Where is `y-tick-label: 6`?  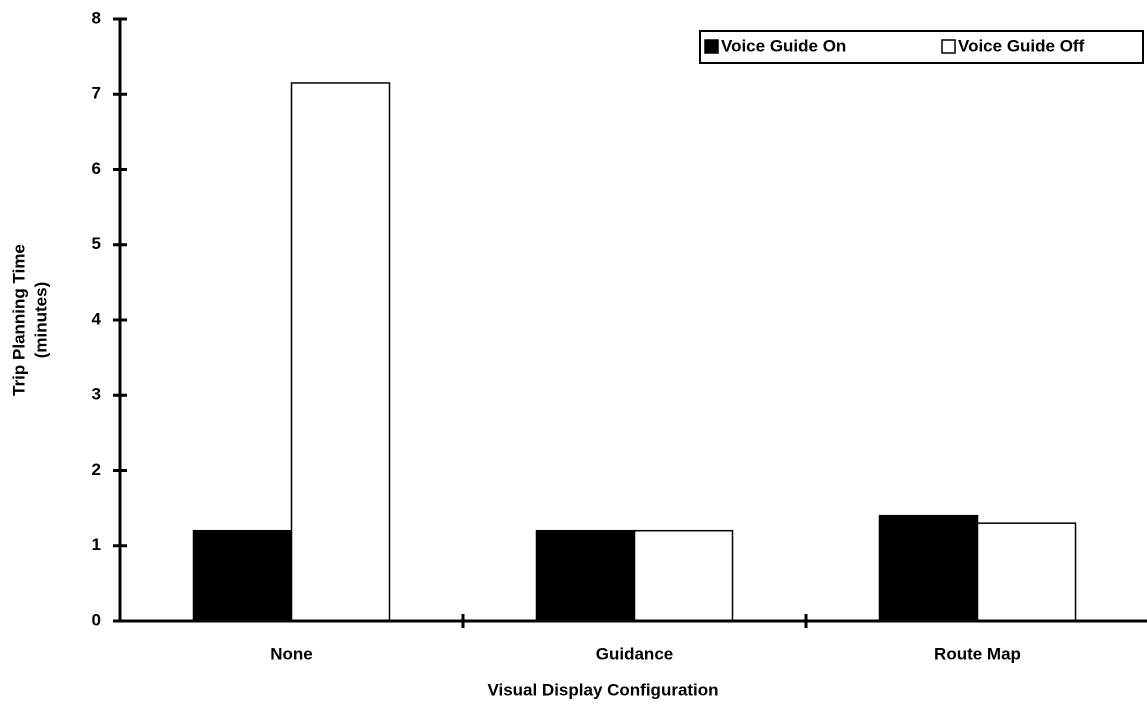
y-tick-label: 6 is located at coordinates (96, 168).